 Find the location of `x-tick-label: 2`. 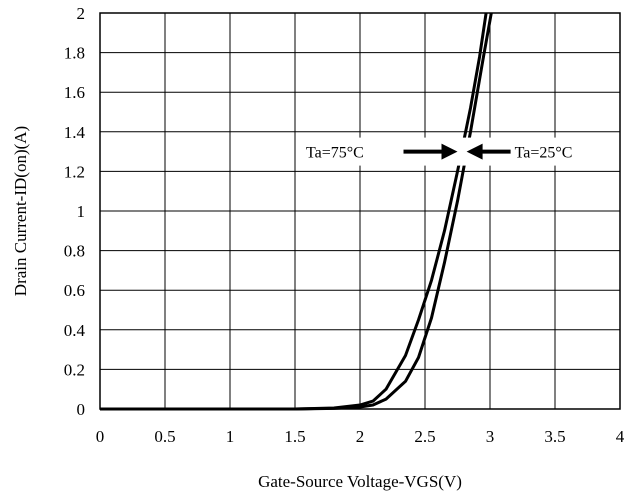

x-tick-label: 2 is located at coordinates (360, 436).